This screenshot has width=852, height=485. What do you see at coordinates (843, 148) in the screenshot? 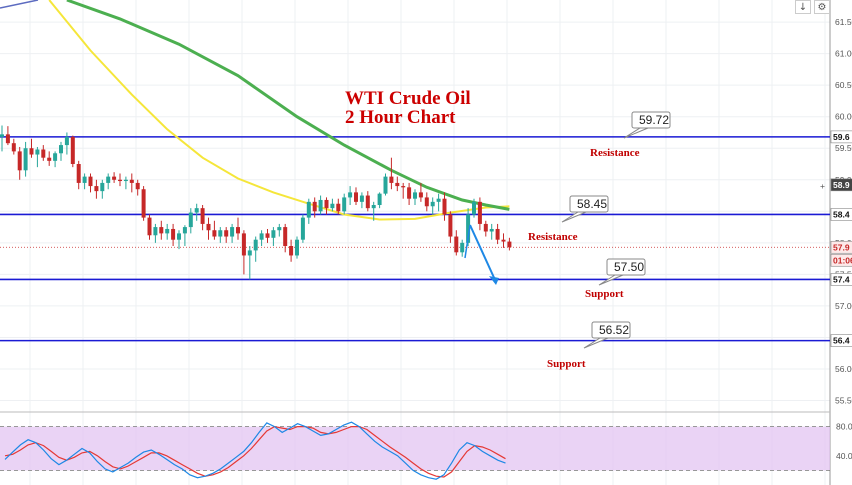
I see `y-tick-label: 59.50` at bounding box center [843, 148].